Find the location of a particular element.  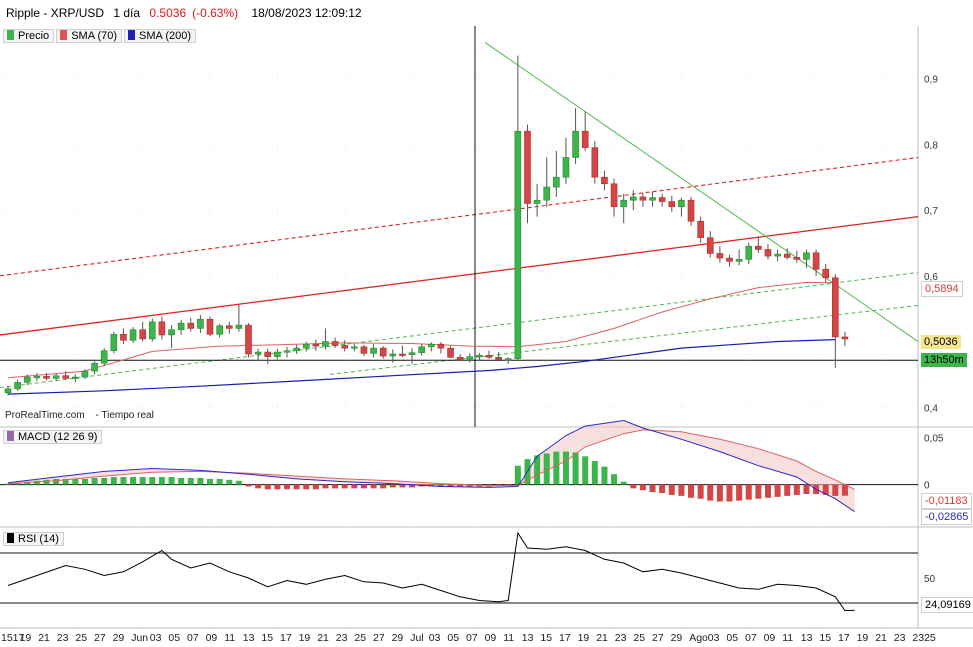

macd-legend: MACD (12 26 9) is located at coordinates (53, 437).